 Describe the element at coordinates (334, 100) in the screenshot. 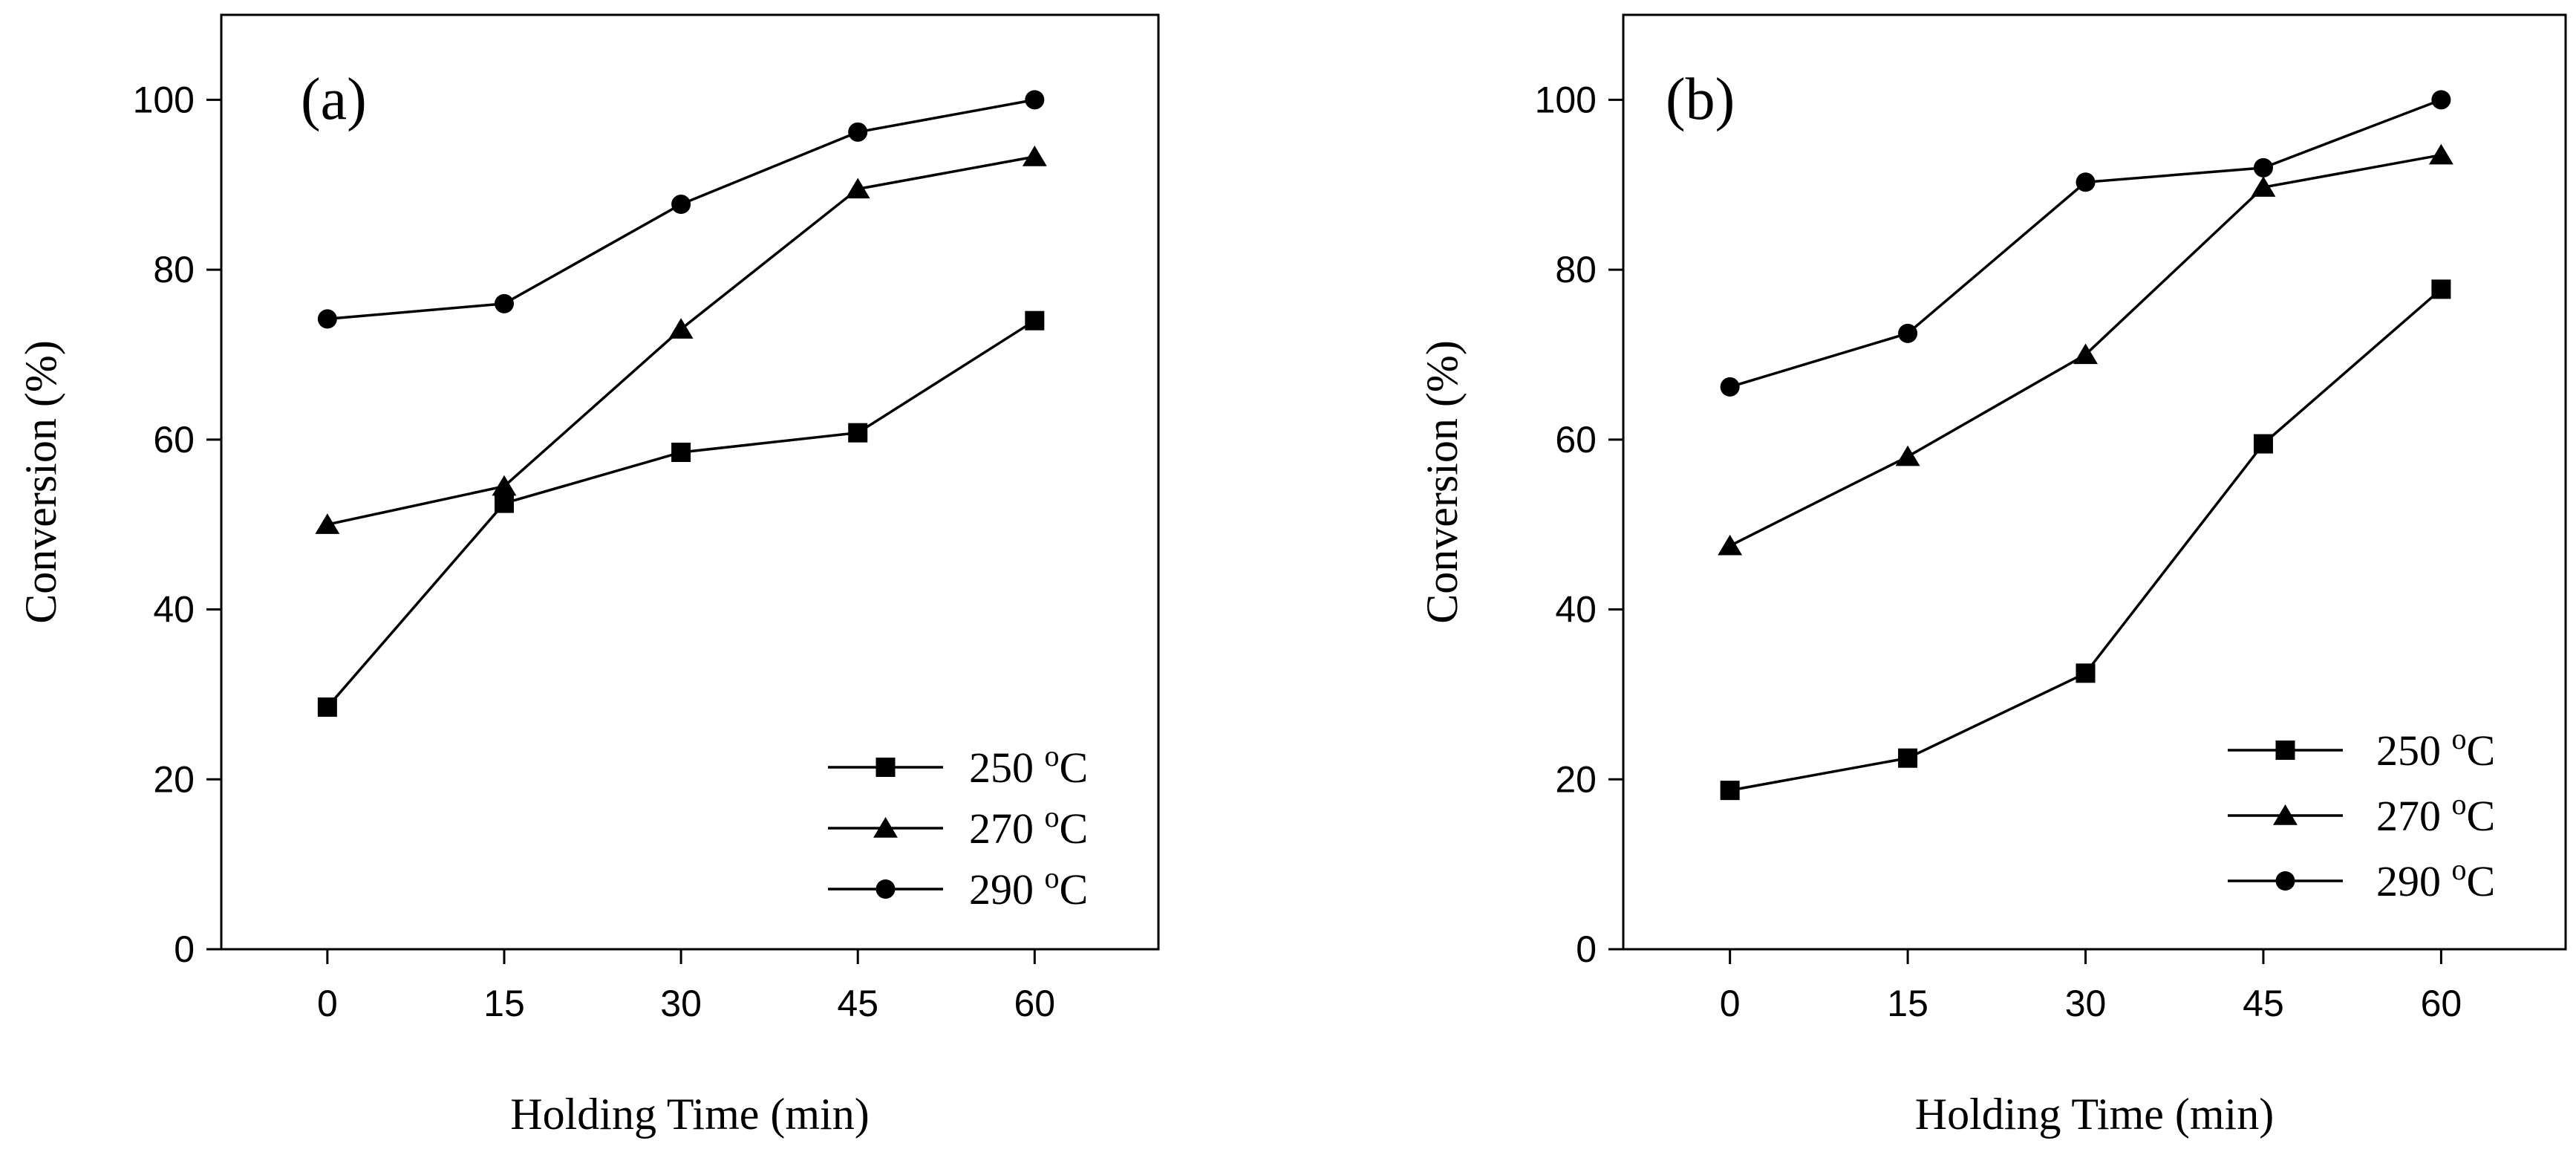

I see `panel-label: (a)` at that location.